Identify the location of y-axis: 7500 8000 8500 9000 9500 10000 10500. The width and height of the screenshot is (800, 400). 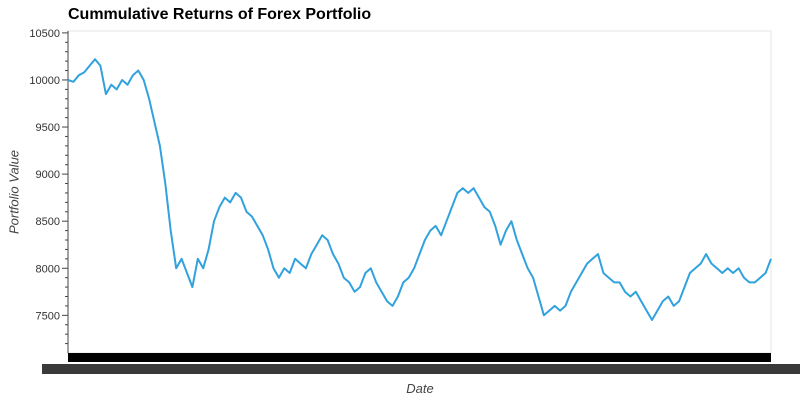
(49, 190).